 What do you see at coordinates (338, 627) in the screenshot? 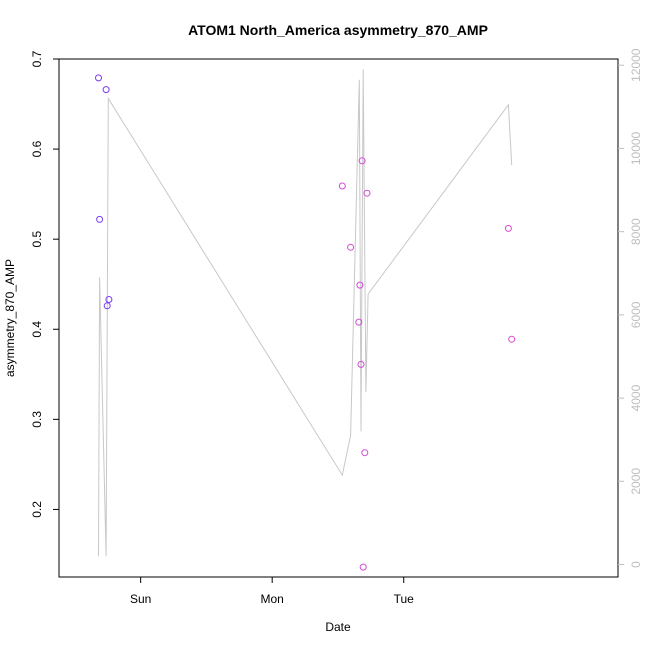
I see `x-axis-label: Date` at bounding box center [338, 627].